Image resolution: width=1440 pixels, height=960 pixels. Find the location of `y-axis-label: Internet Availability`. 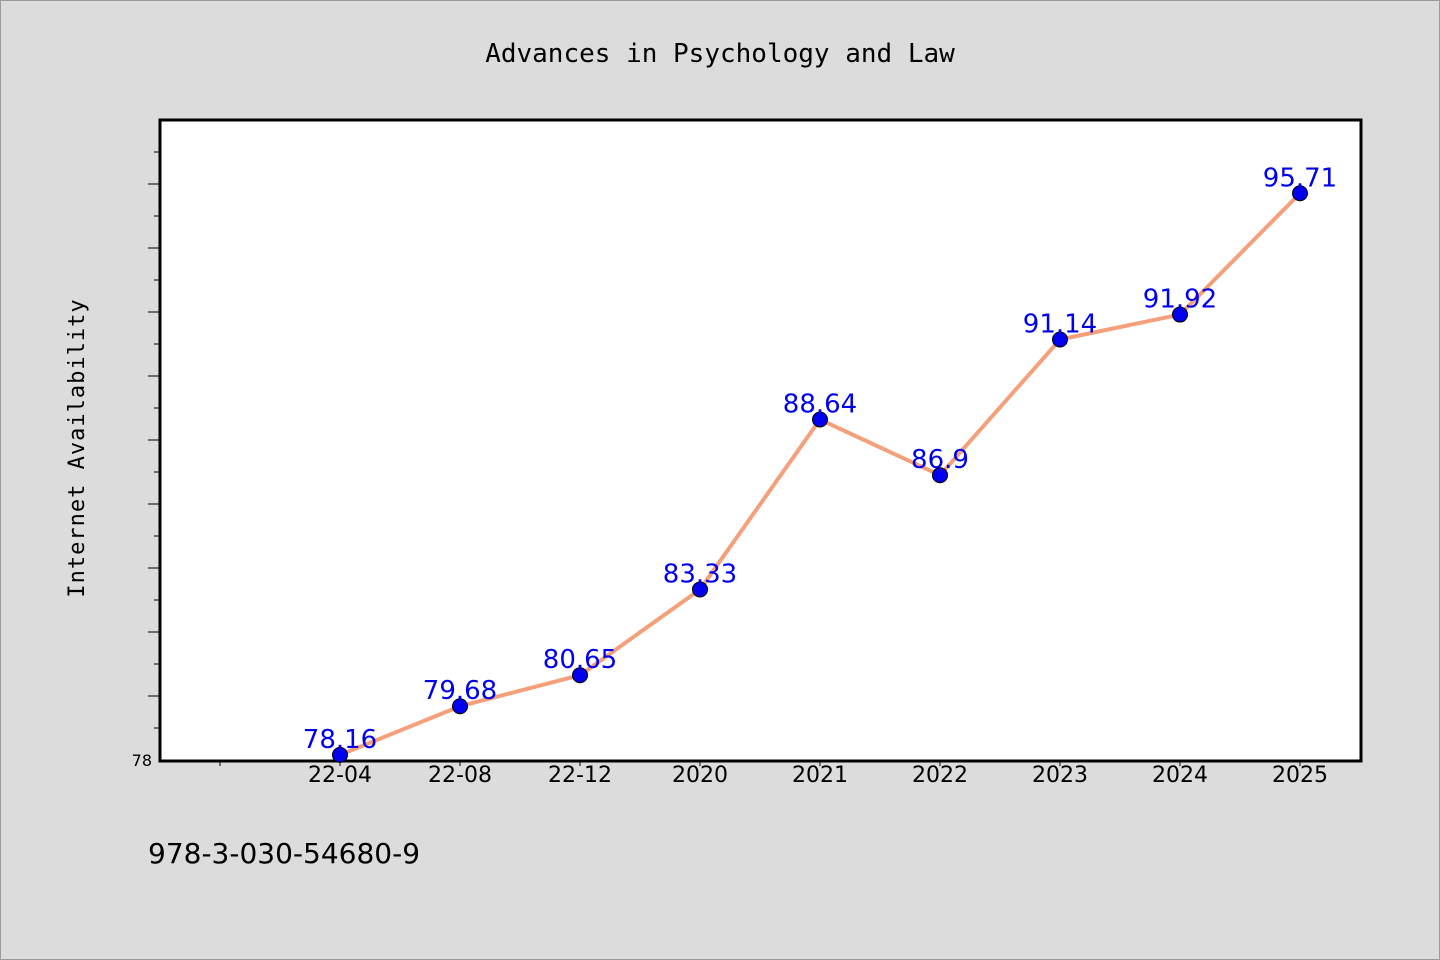

y-axis-label: Internet Availability is located at coordinates (77, 447).